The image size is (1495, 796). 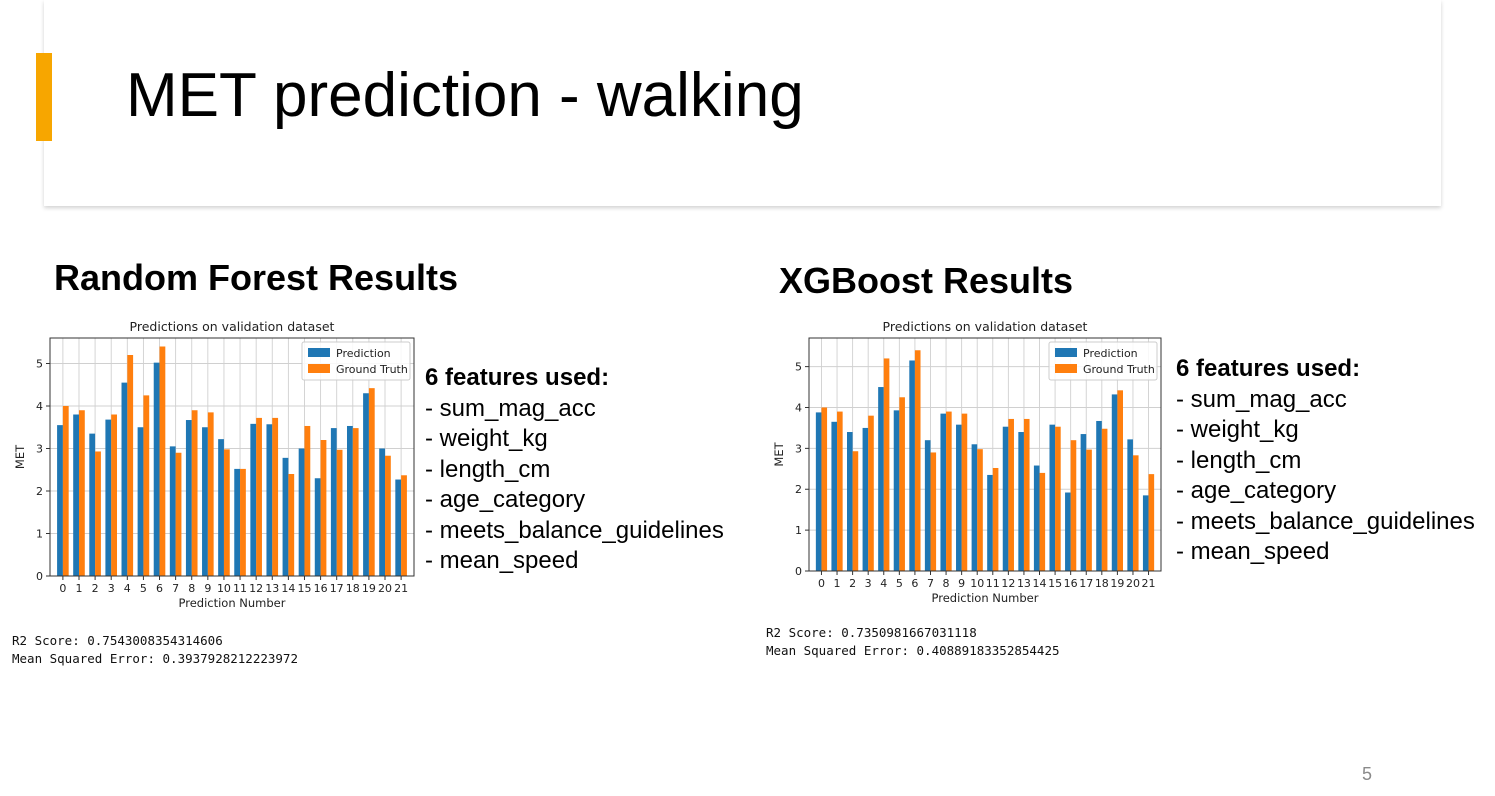 I want to click on xgb-feature-item: - length_cm, so click(x=1239, y=460).